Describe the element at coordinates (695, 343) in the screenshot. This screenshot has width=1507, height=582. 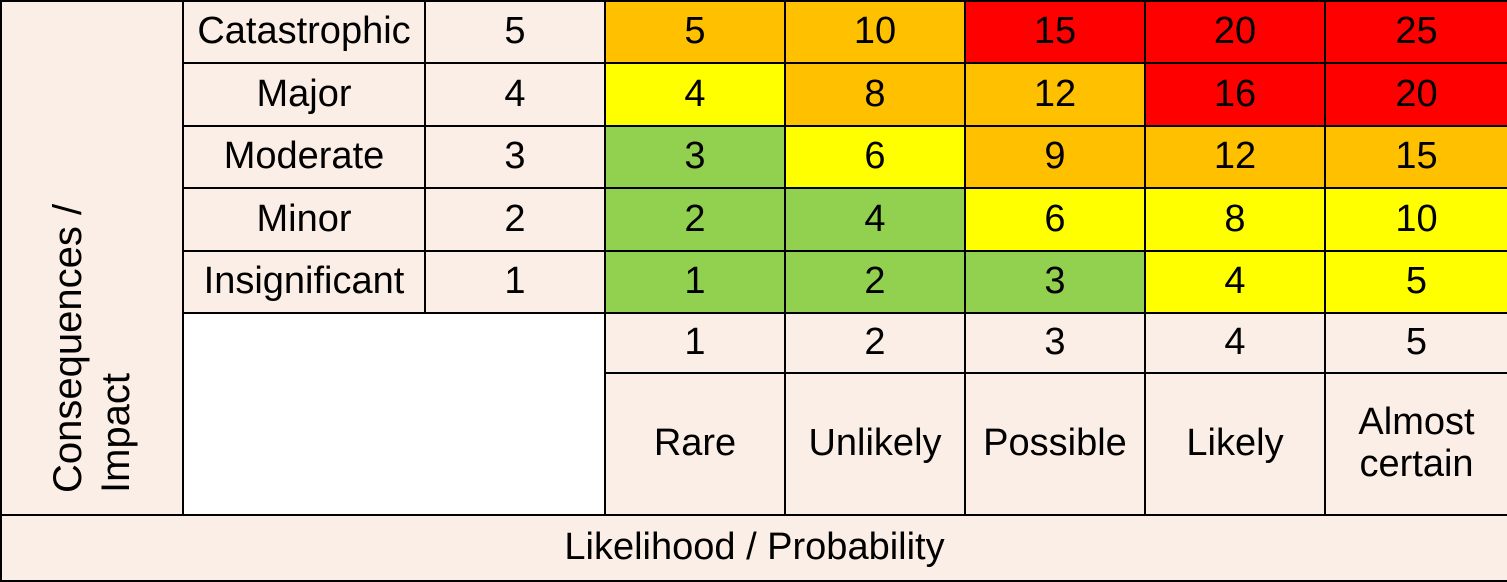
I see `likelihood-score: 1` at that location.